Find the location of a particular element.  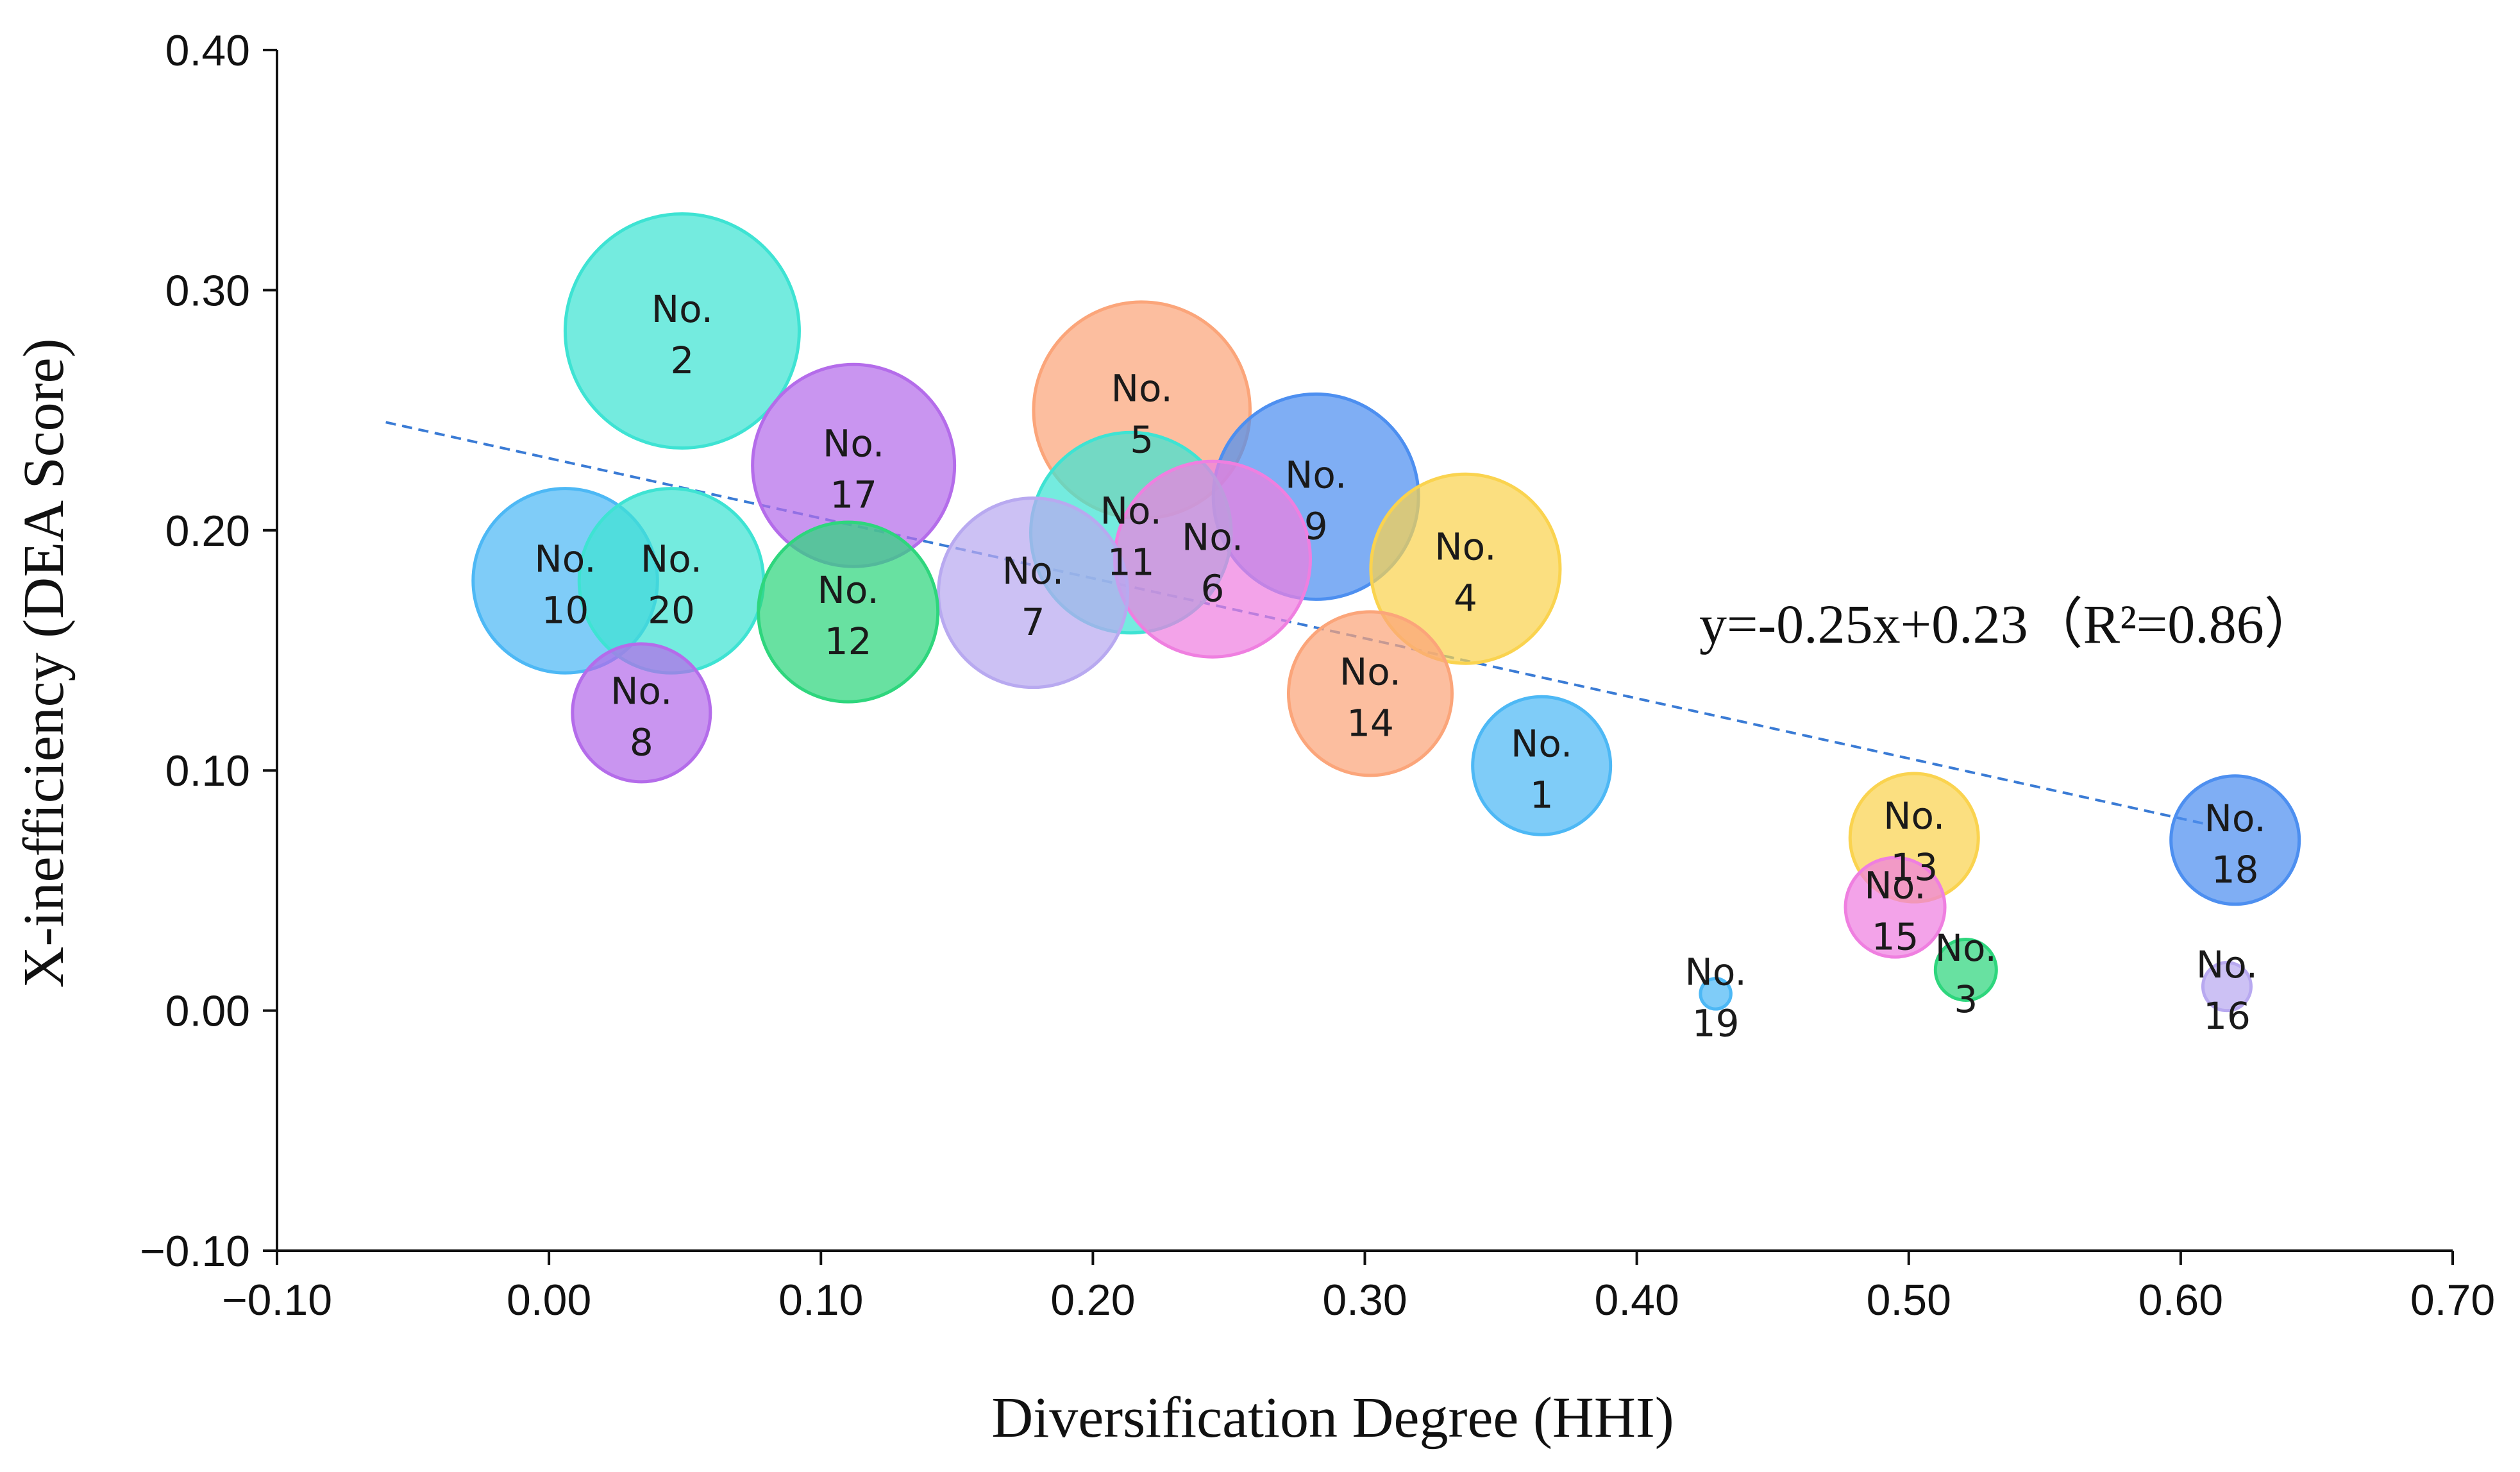

bubble-label-number: 7 is located at coordinates (1033, 622).